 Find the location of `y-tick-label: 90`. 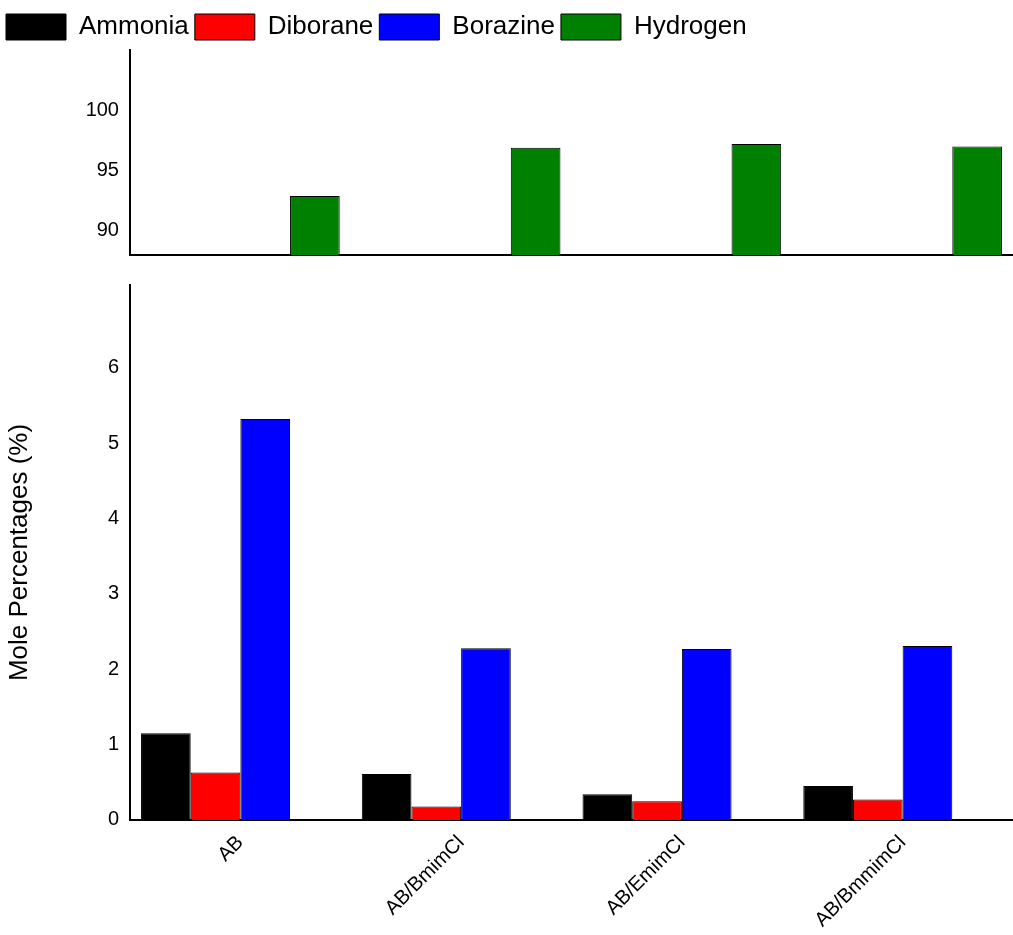

y-tick-label: 90 is located at coordinates (107, 229).